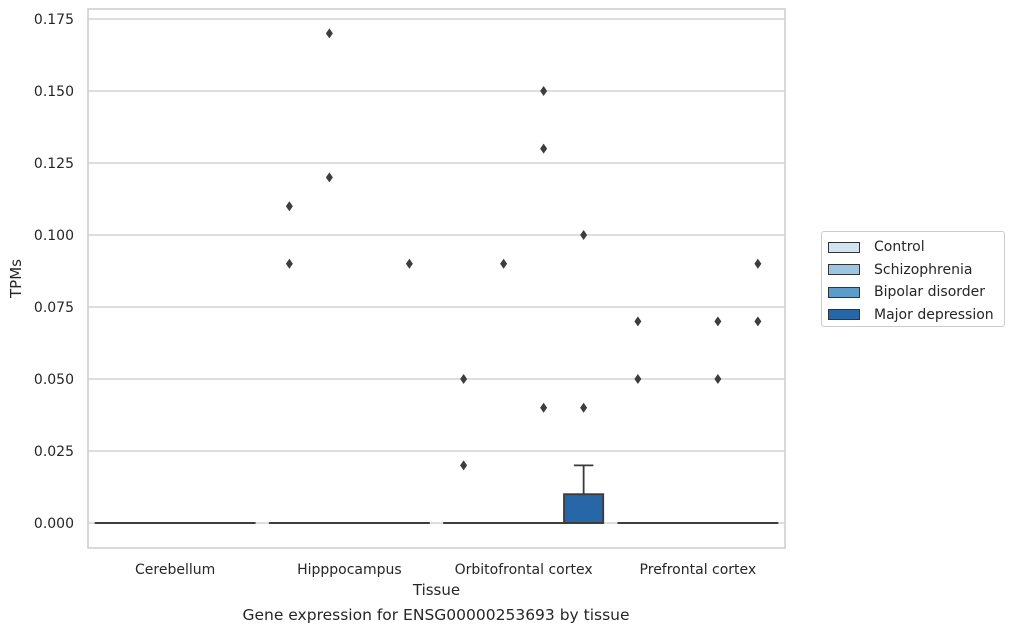  I want to click on legend-label: Major depression, so click(934, 314).